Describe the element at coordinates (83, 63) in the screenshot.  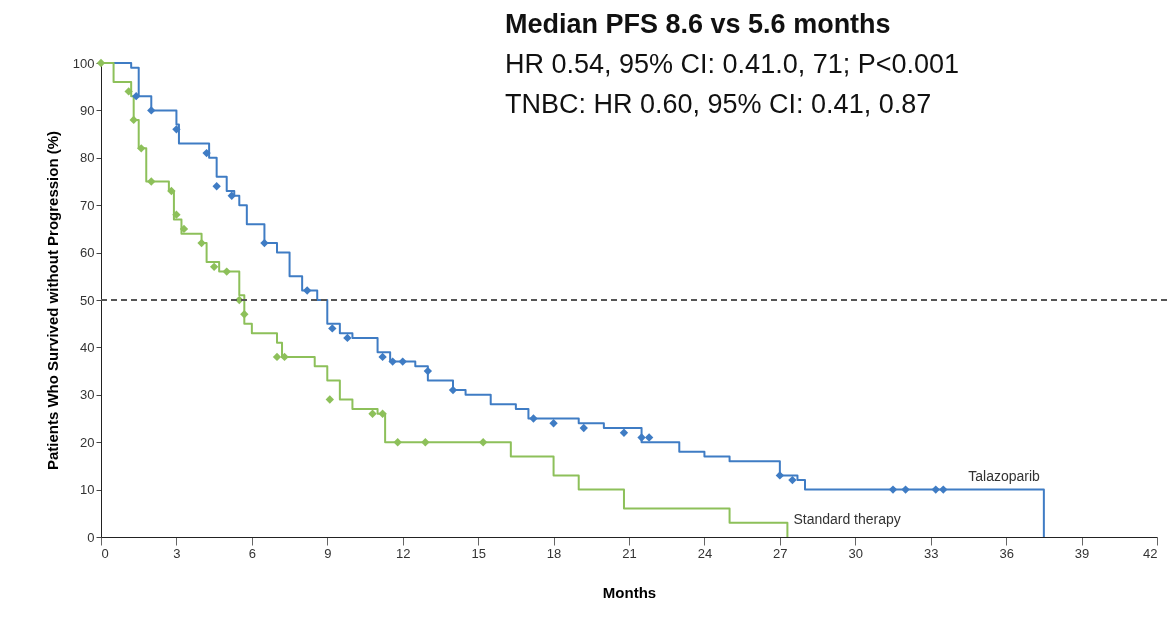
I see `y-tick-label: 100` at that location.